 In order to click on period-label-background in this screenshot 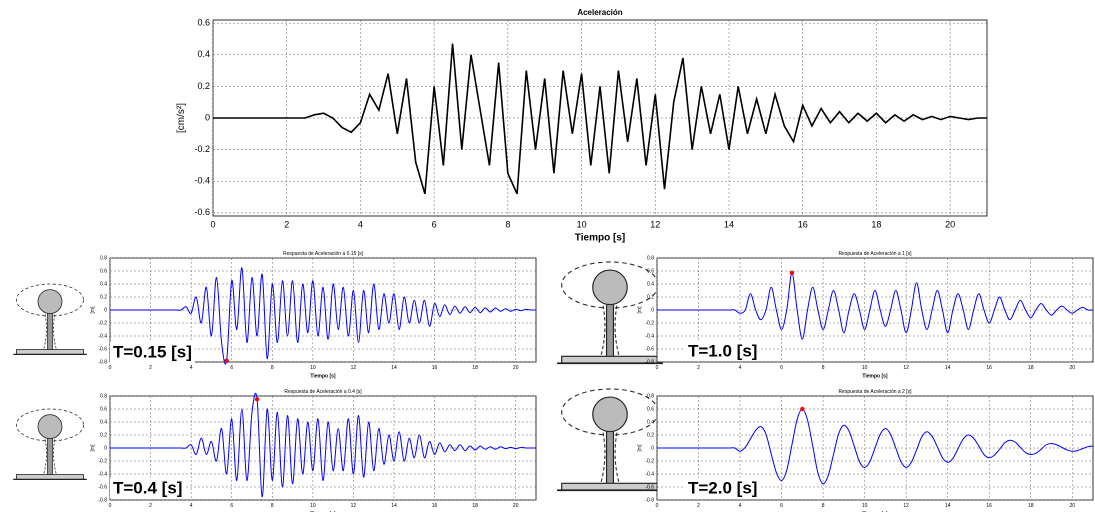, I will do `click(148, 488)`.